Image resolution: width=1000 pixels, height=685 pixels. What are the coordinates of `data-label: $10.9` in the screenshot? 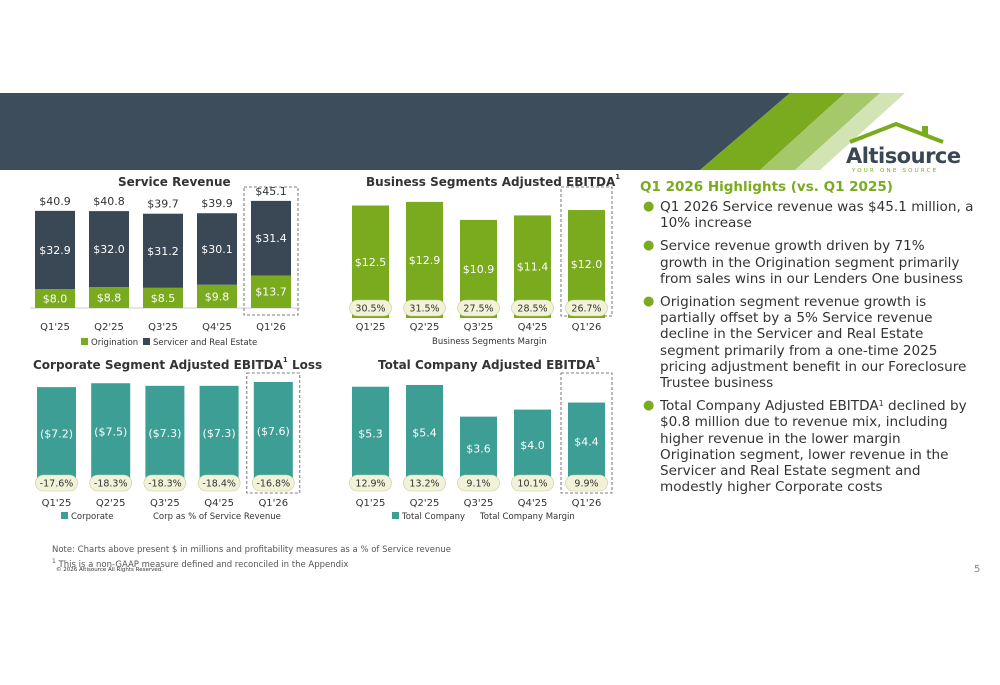 It's located at (479, 269).